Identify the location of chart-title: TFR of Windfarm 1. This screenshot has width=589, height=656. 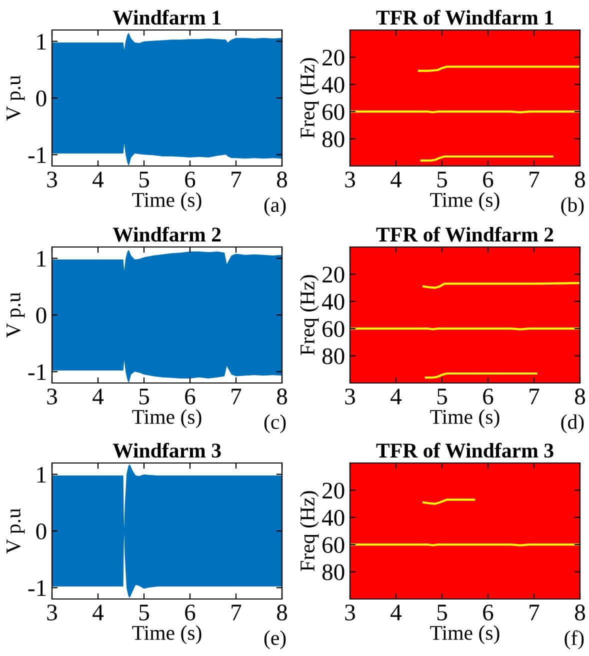
(464, 17).